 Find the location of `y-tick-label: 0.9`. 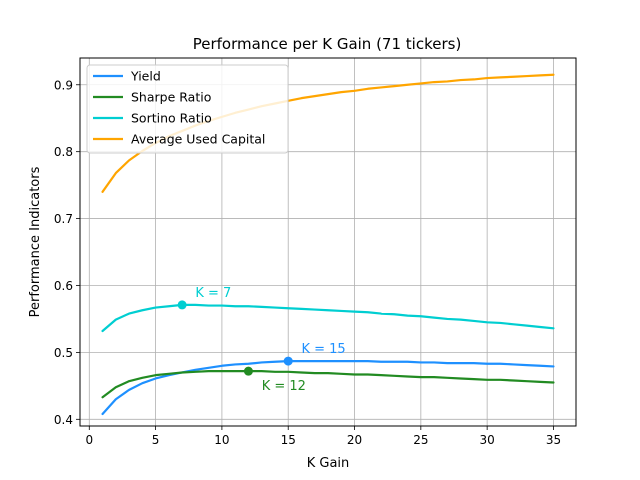

y-tick-label: 0.9 is located at coordinates (63, 85).